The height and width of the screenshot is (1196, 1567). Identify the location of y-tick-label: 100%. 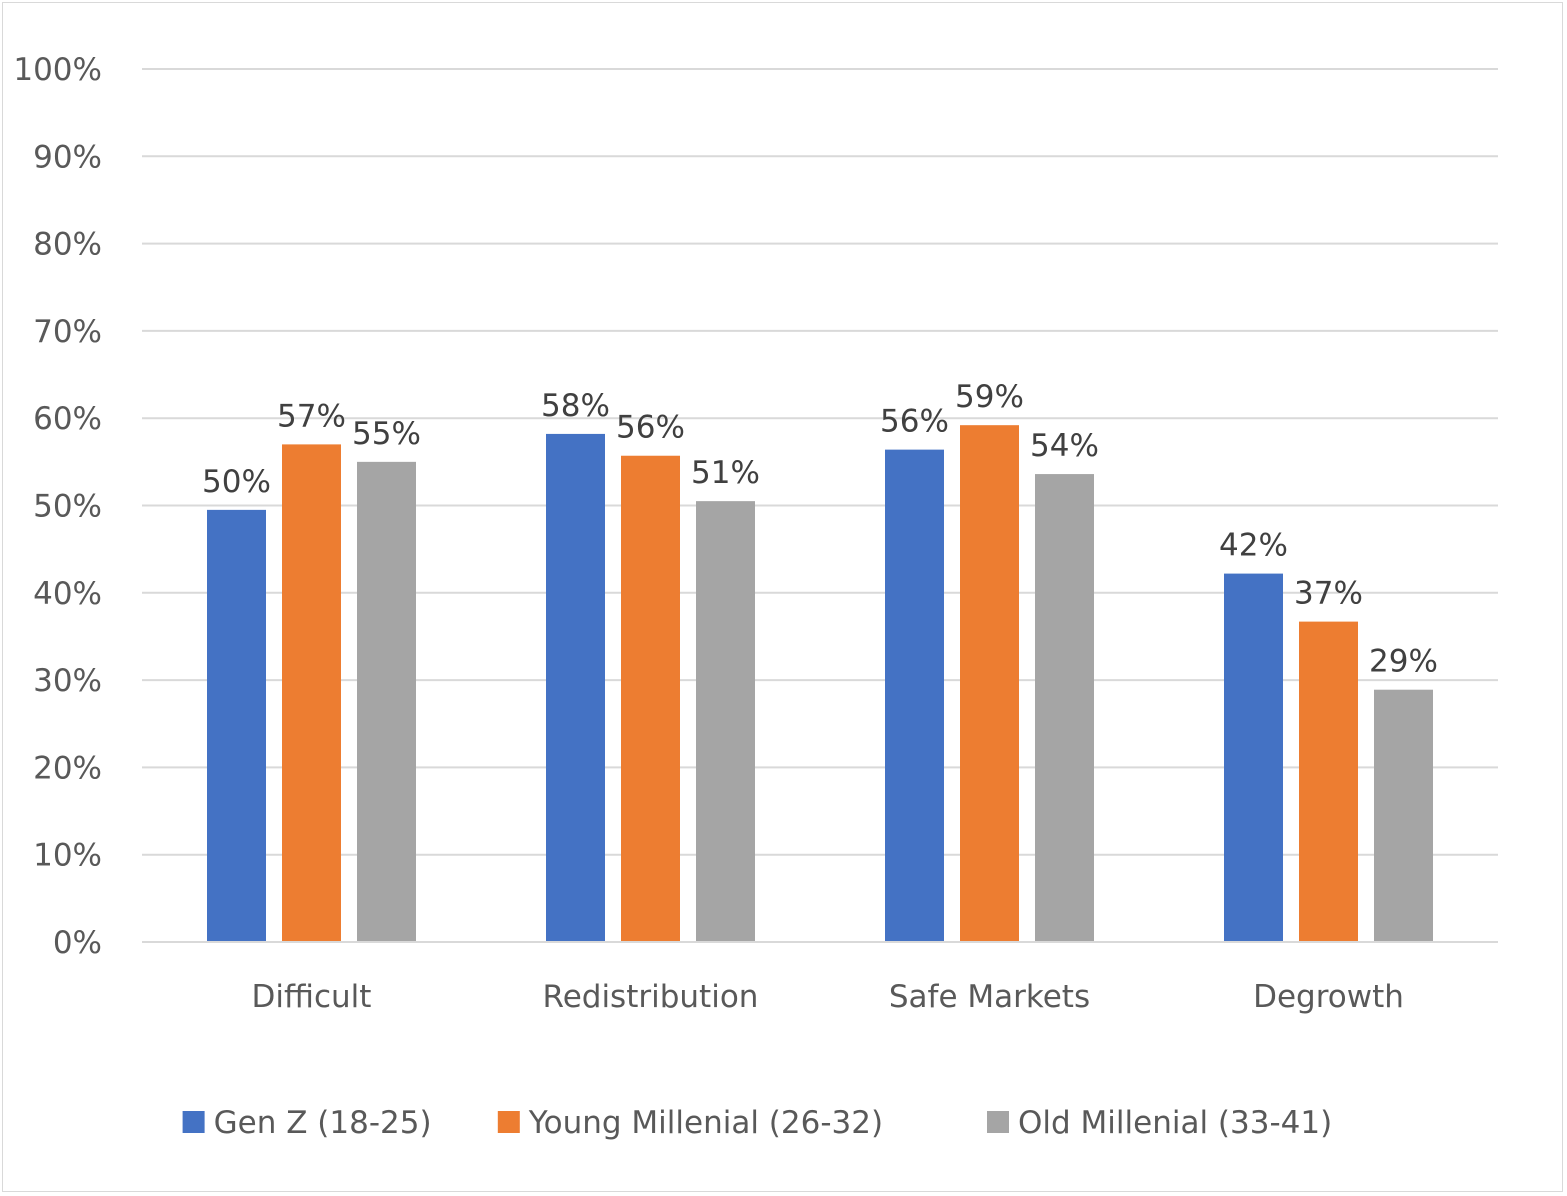
(57, 70).